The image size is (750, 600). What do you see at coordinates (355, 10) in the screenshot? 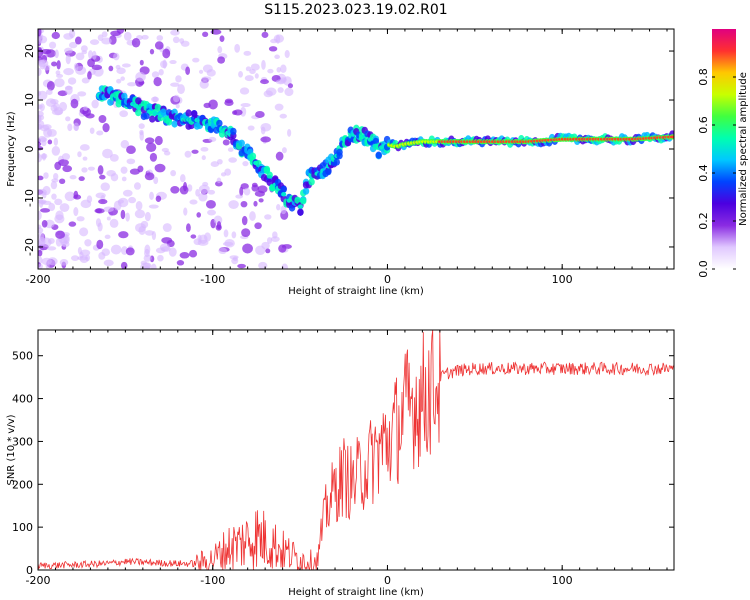
I see `figure-title: S115.2023.023.19.02.R01` at bounding box center [355, 10].